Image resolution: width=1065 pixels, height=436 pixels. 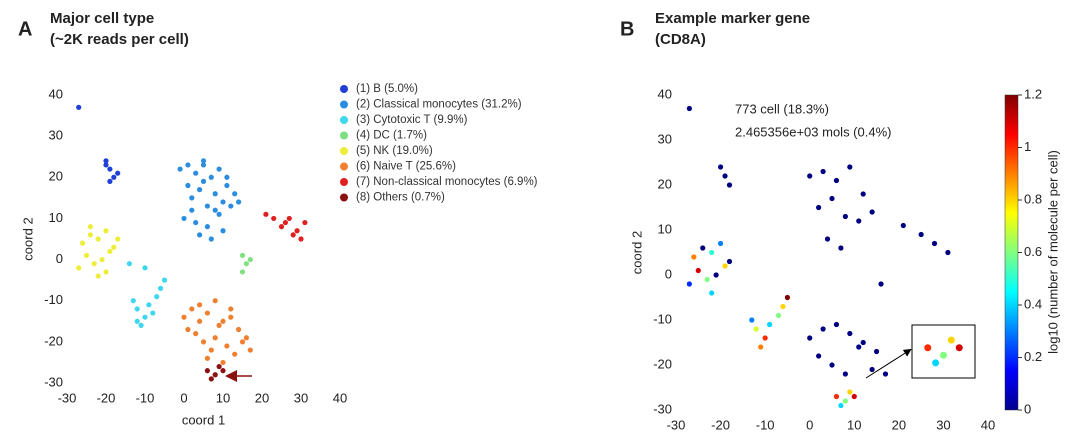 I want to click on colorbar-label: log10 (number of molecule per cell), so click(x=1052, y=252).